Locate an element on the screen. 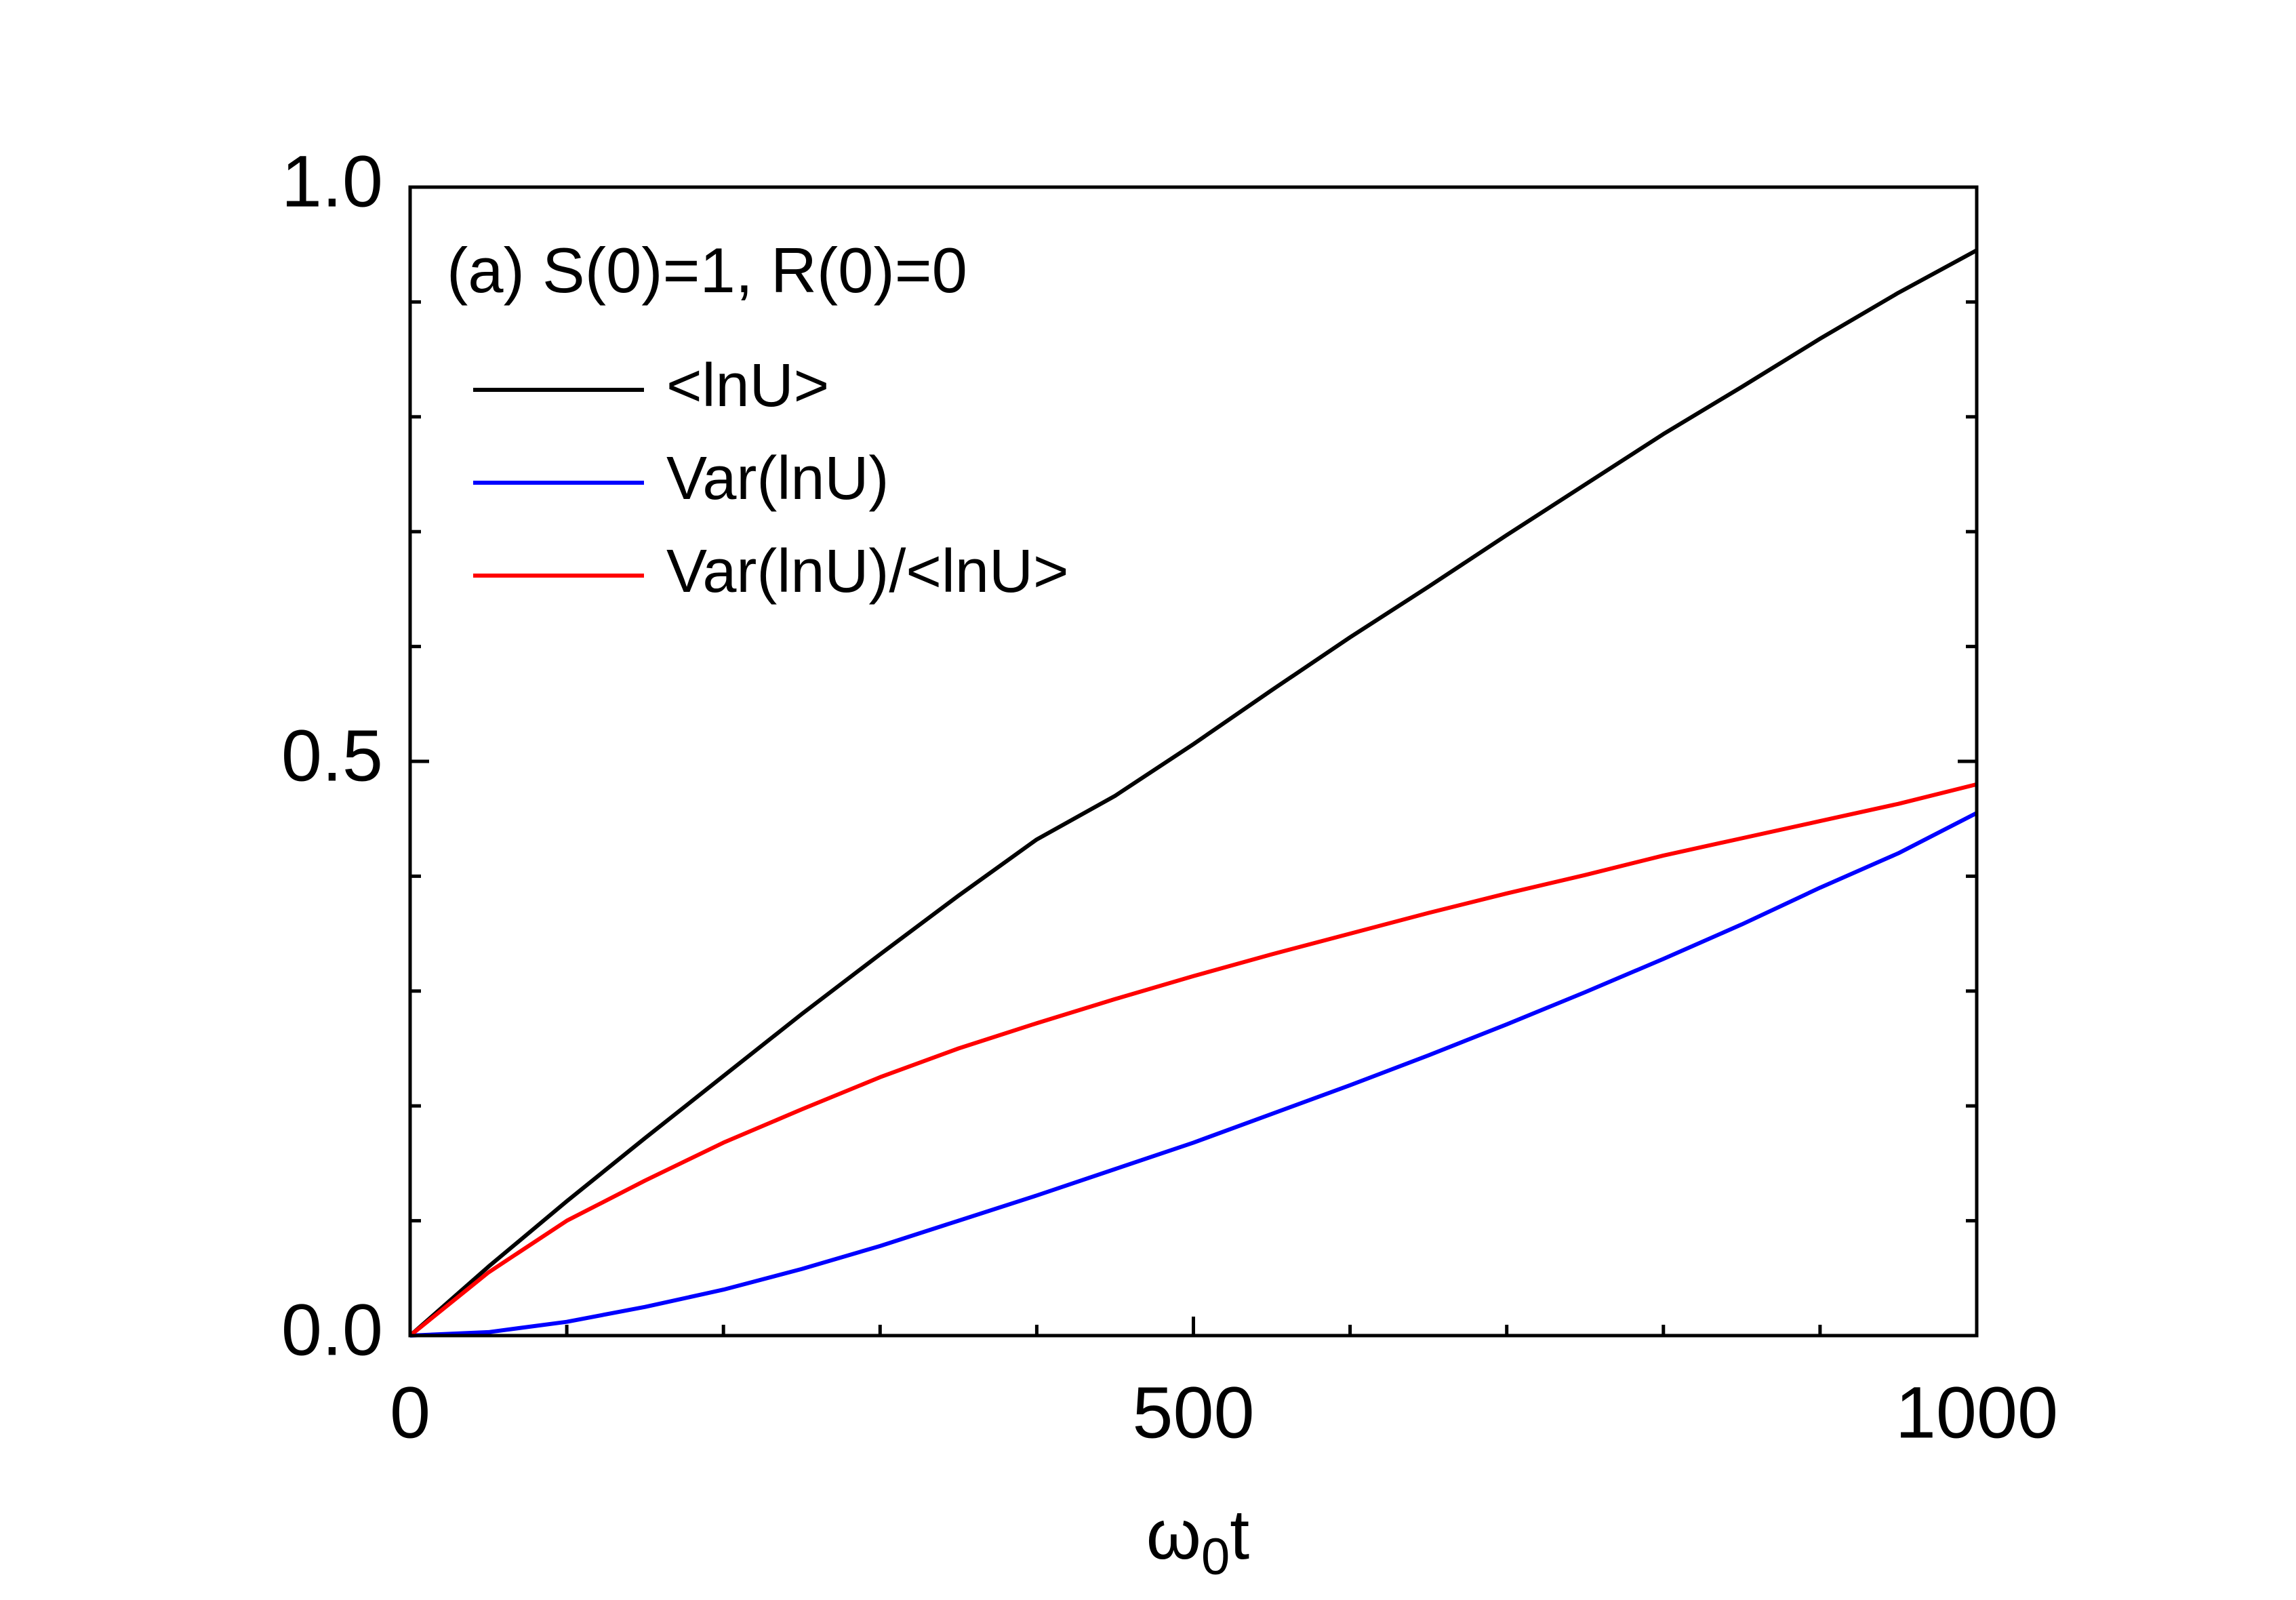 This screenshot has height=1600, width=2296. x-label-sub: 0 is located at coordinates (1215, 1557).